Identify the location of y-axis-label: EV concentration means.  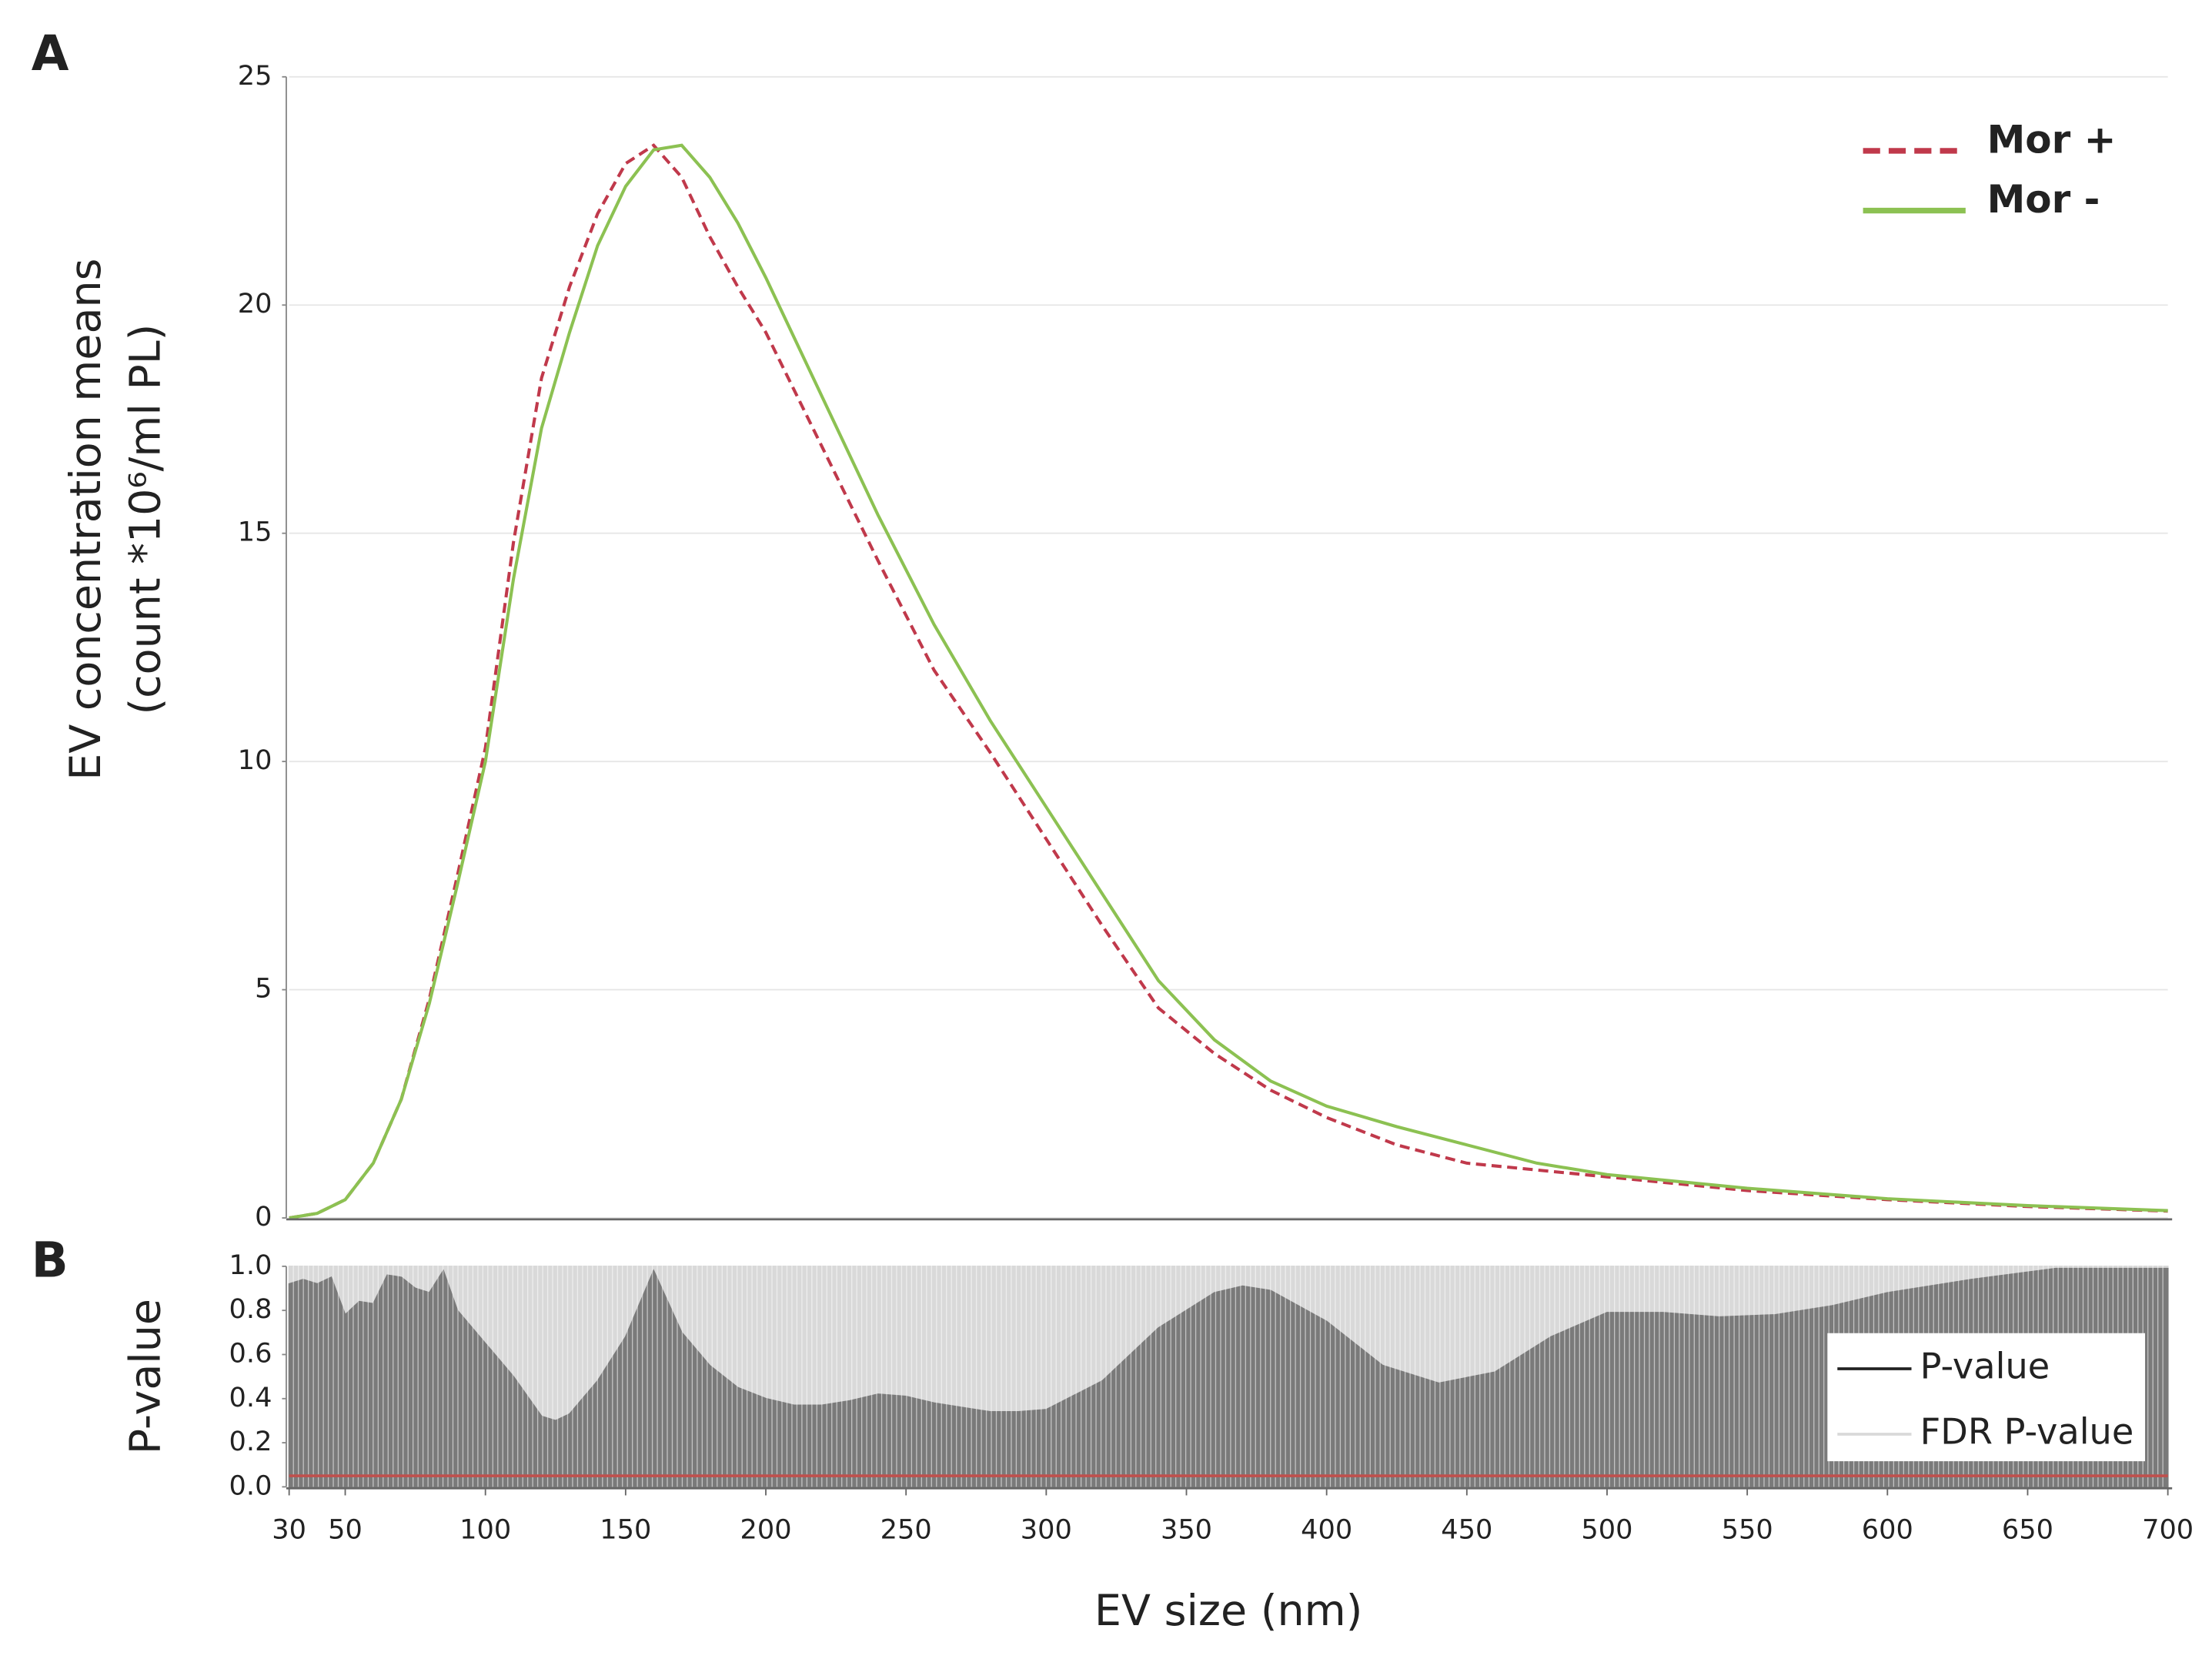
(86, 519).